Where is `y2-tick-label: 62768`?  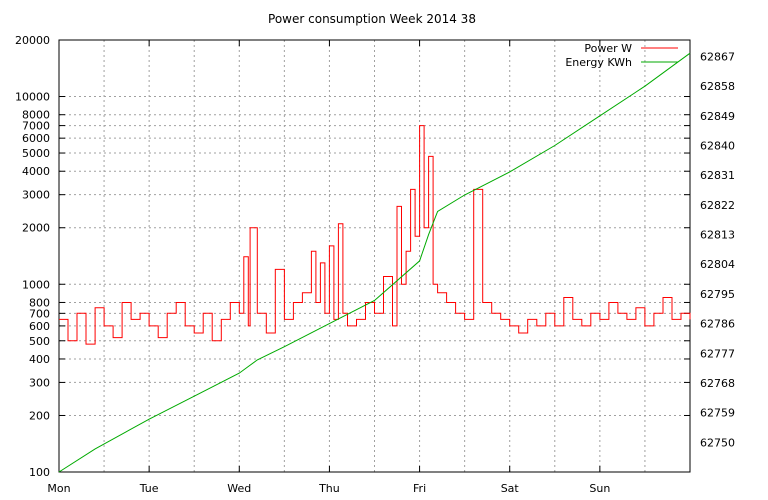
y2-tick-label: 62768 is located at coordinates (717, 383).